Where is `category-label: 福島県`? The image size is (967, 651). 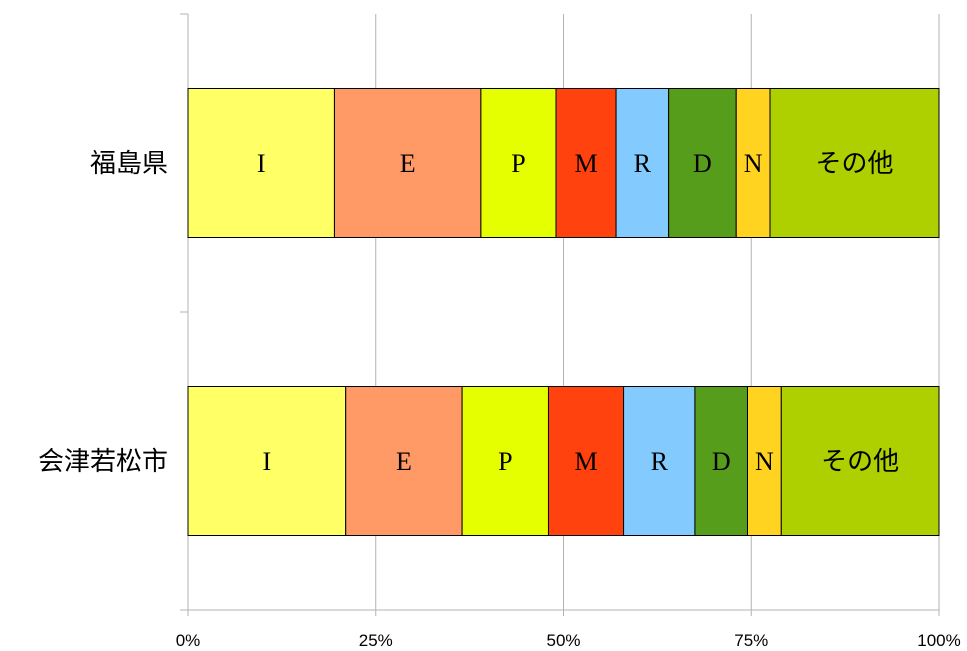
category-label: 福島県 is located at coordinates (129, 164).